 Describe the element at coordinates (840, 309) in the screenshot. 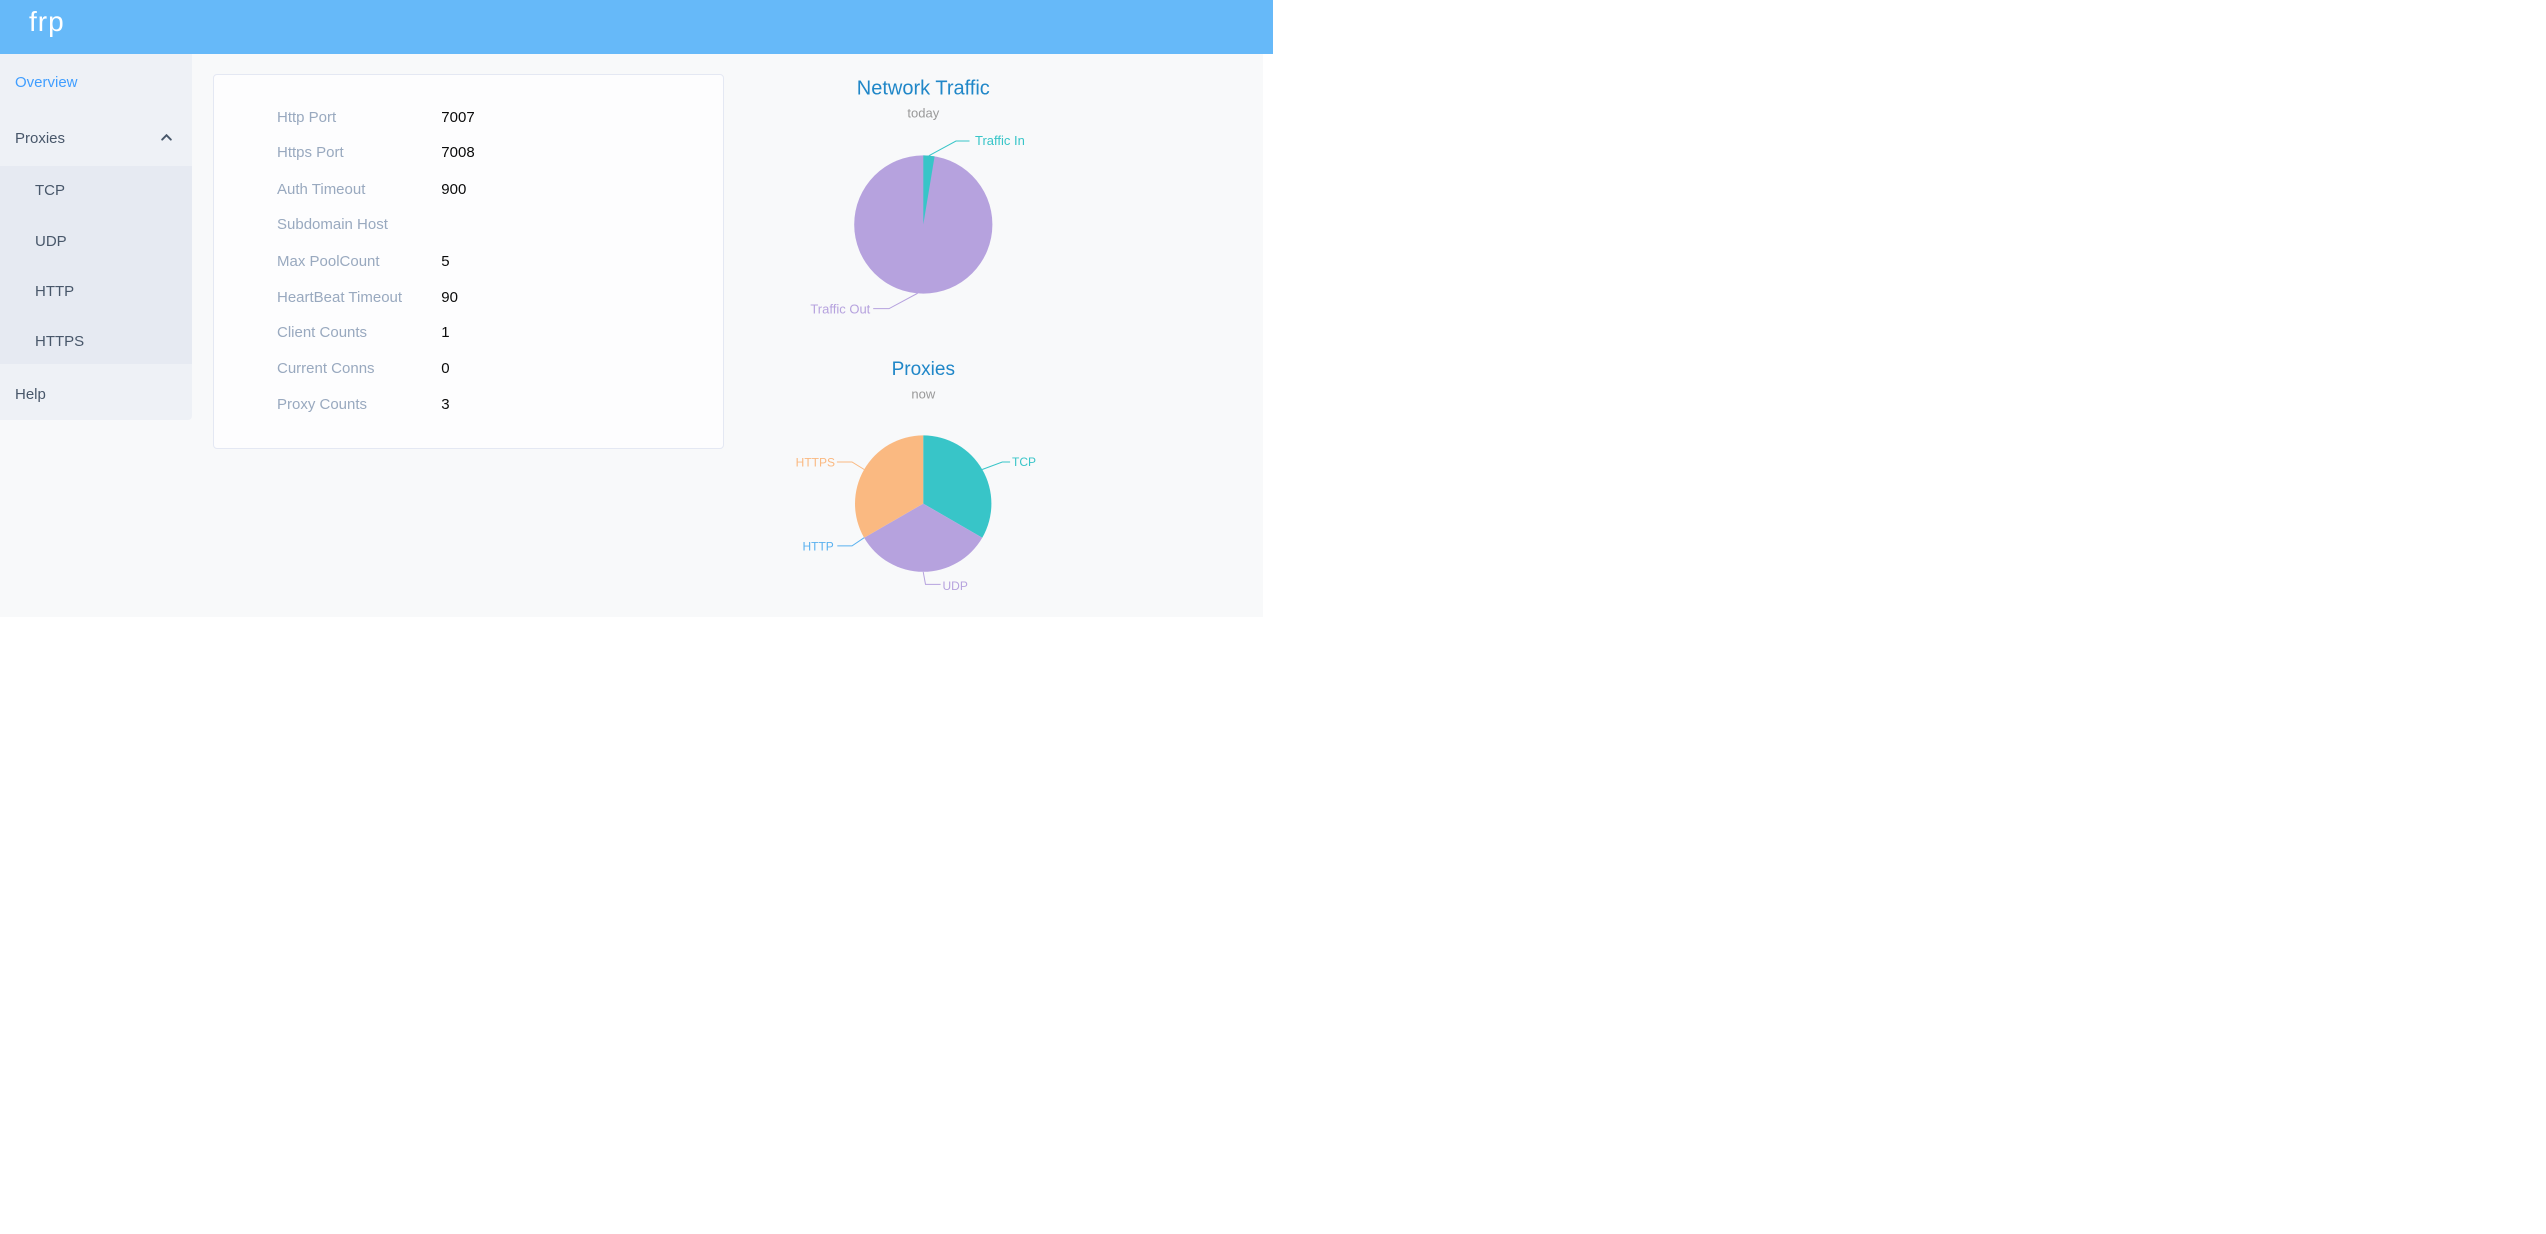

I see `svg-text: Traffic Out` at that location.